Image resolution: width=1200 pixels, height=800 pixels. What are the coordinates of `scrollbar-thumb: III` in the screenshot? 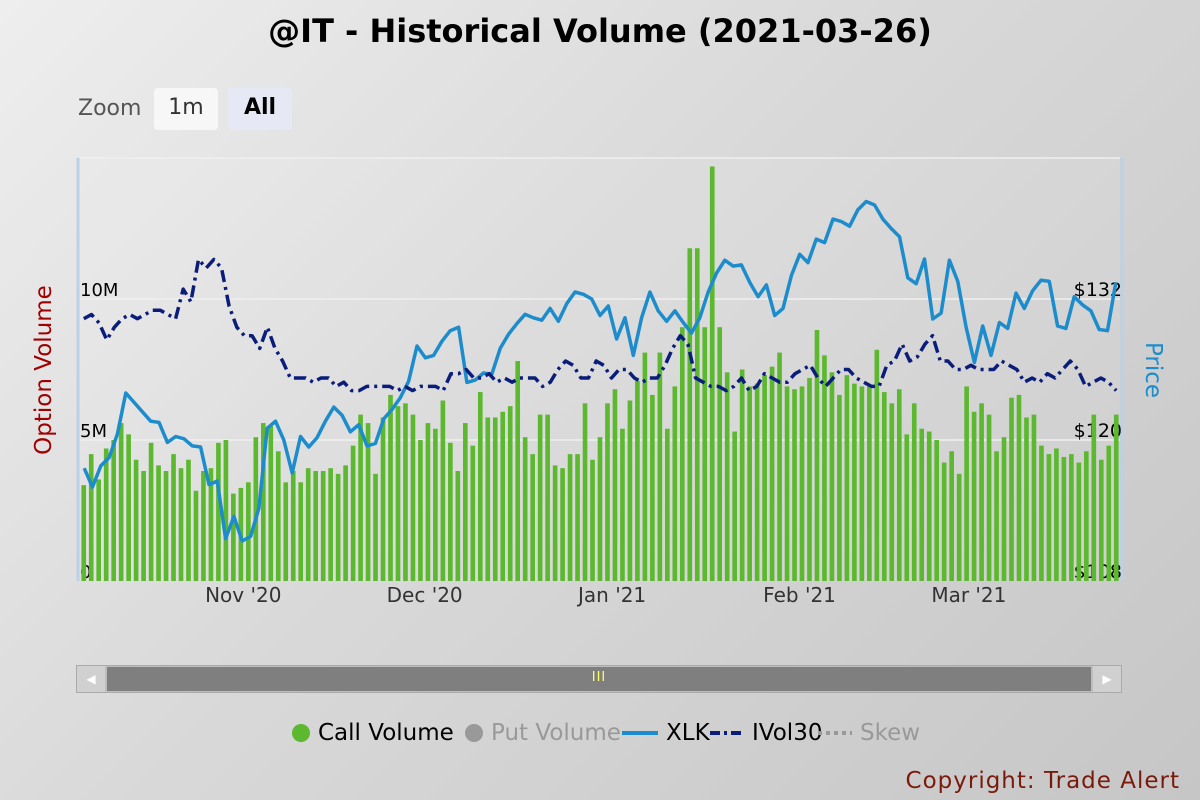 It's located at (599, 679).